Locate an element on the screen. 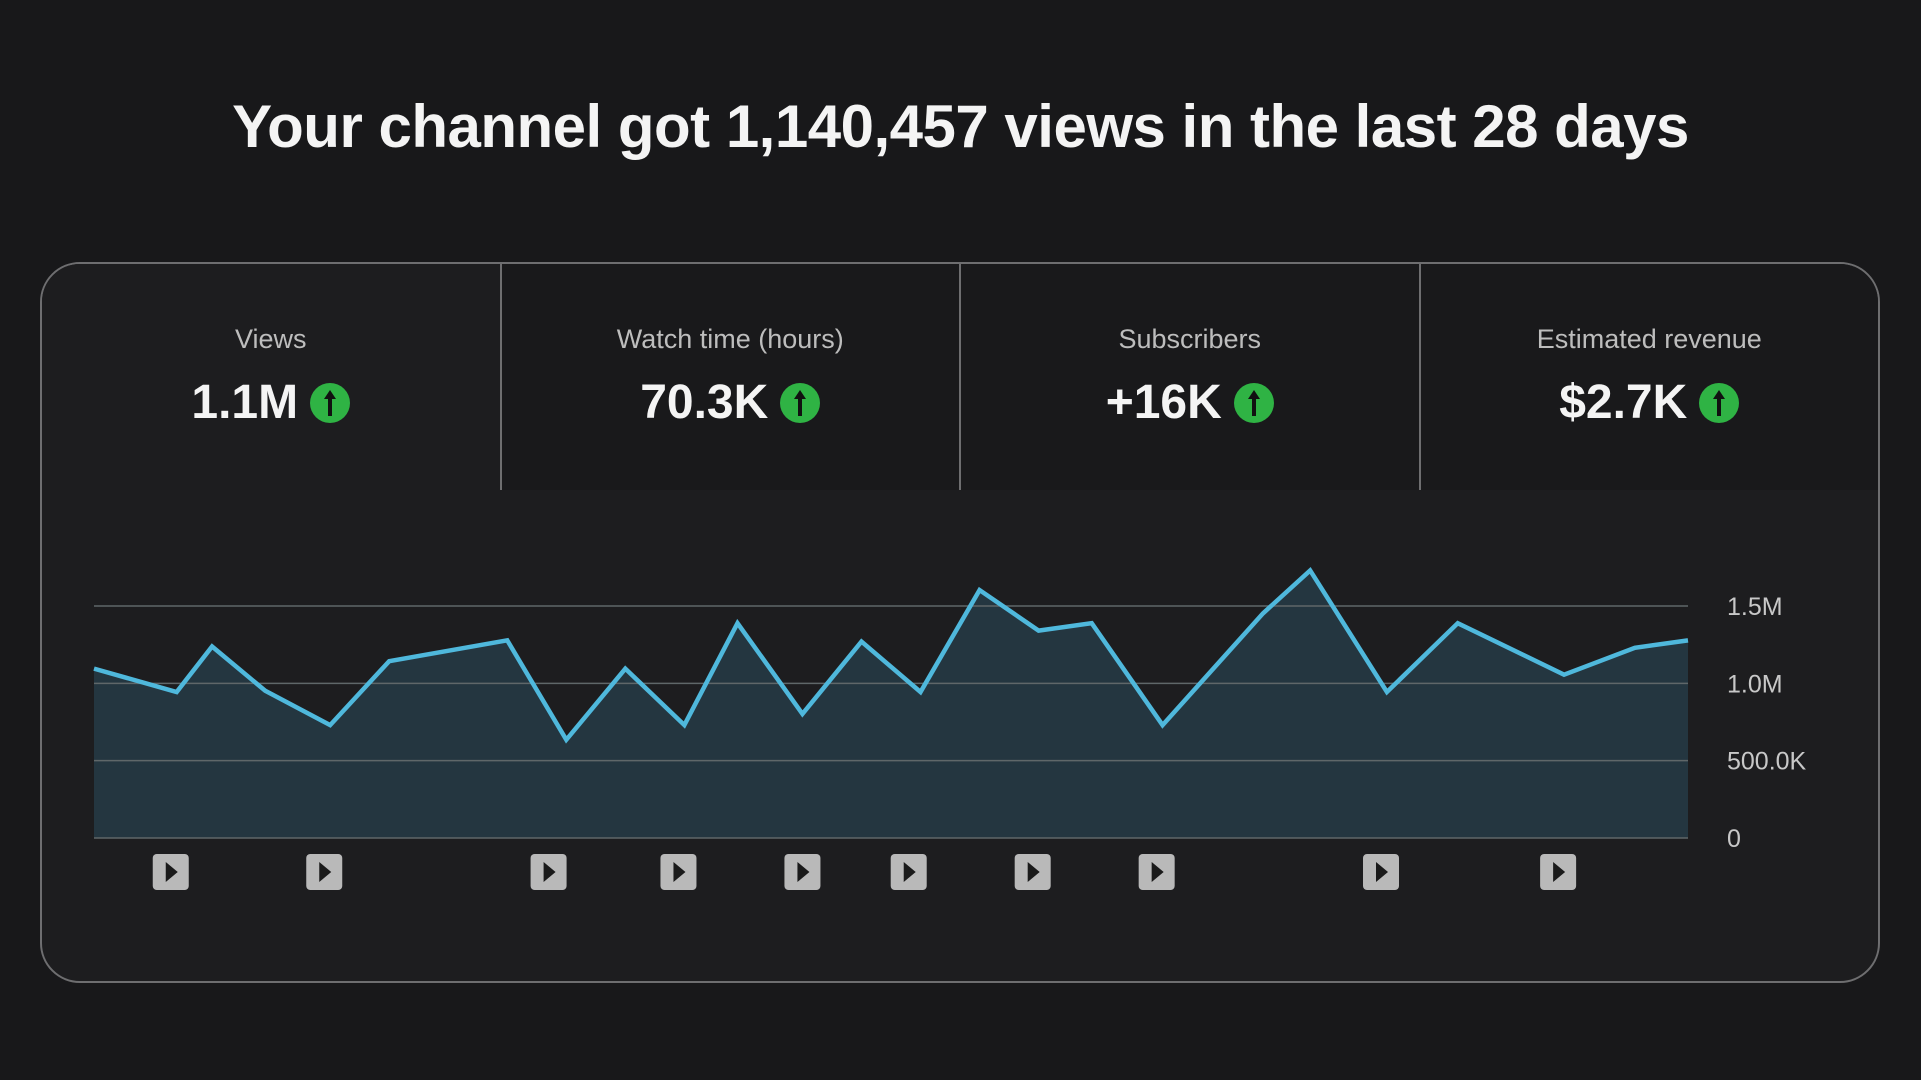  tab-views: Views 1.1M is located at coordinates (271, 377).